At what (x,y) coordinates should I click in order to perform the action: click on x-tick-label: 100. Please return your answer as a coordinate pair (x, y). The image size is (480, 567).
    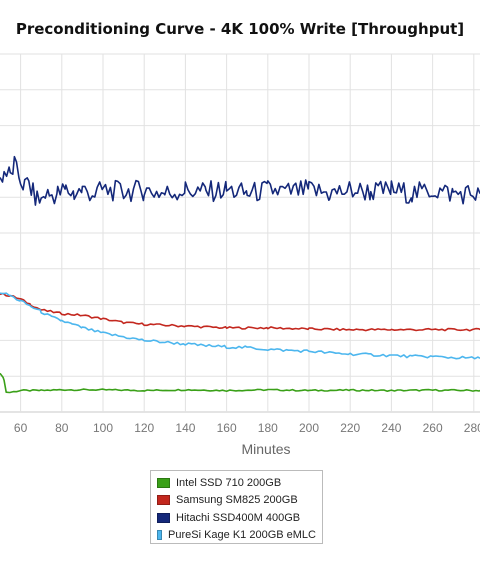
    Looking at the image, I should click on (103, 428).